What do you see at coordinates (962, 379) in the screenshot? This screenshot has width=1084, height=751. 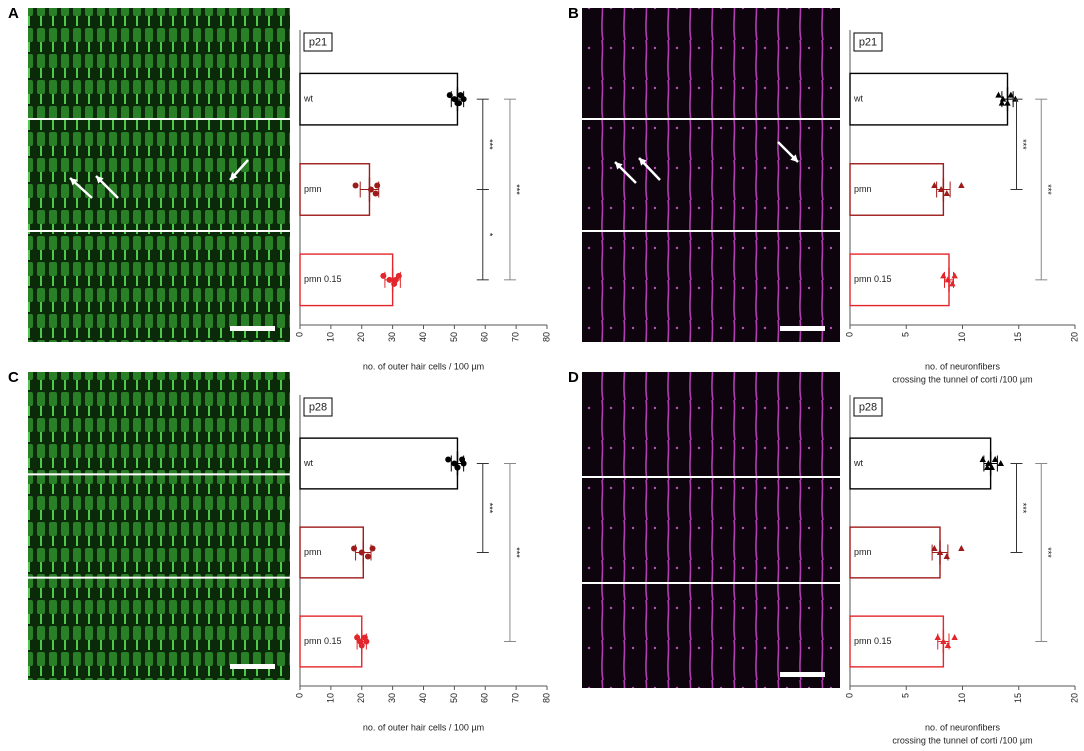 I see `x-axis-label: crossing the tunnel of corti /100 µm` at bounding box center [962, 379].